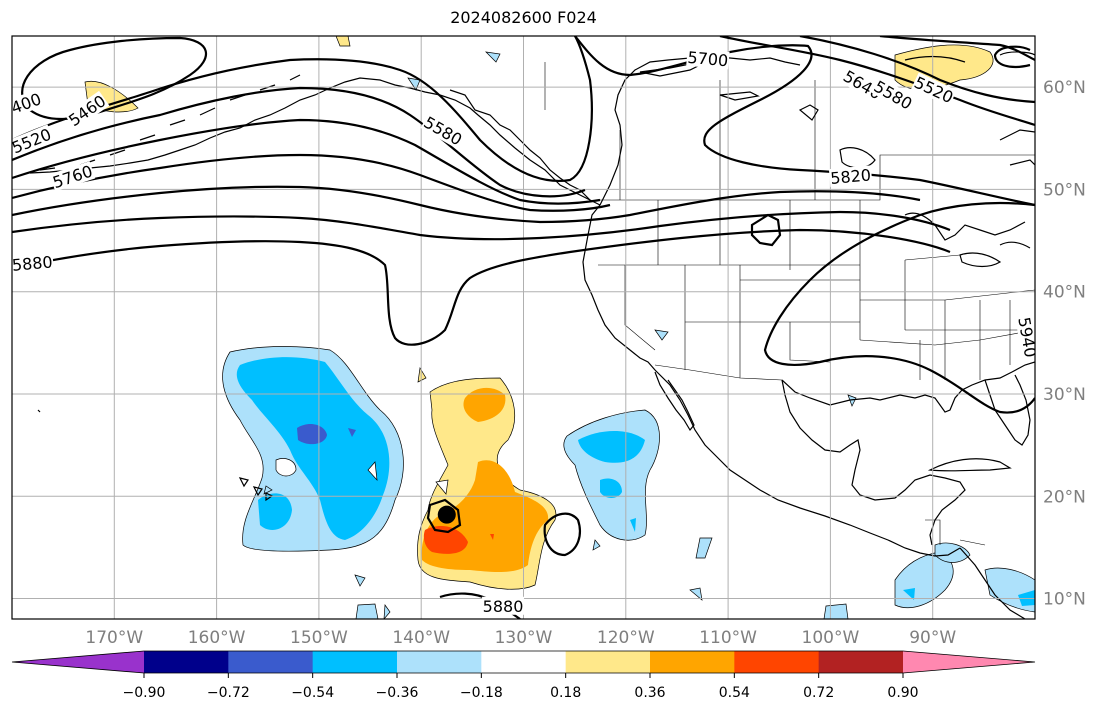 The image size is (1105, 712). I want to click on lat-tick-label: 60°N, so click(1064, 88).